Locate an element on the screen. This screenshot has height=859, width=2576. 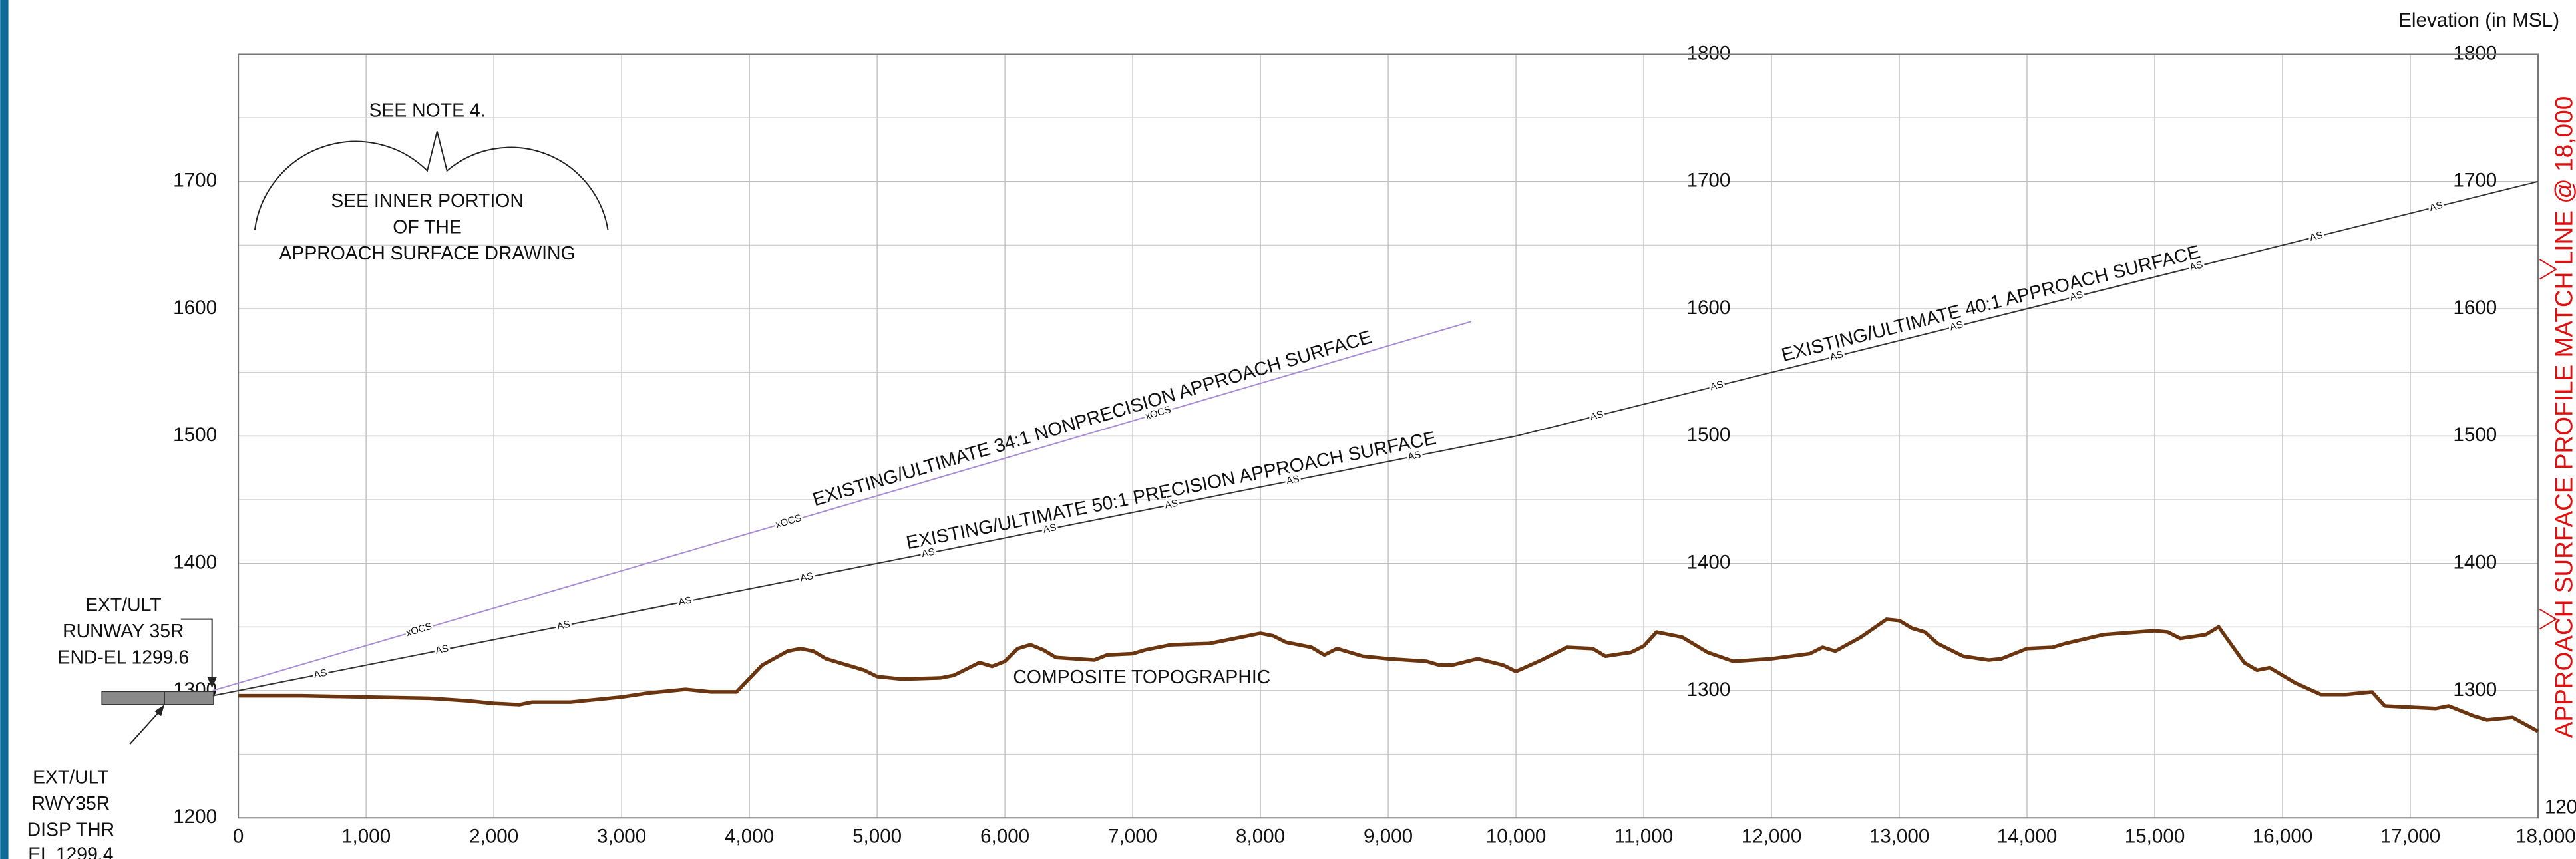
threshold-label: DISP THR is located at coordinates (70, 830).